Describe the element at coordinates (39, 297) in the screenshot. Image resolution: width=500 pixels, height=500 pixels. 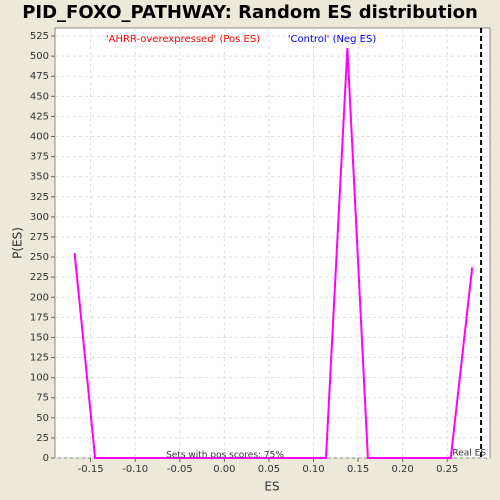
I see `y-tick-label: 200` at that location.